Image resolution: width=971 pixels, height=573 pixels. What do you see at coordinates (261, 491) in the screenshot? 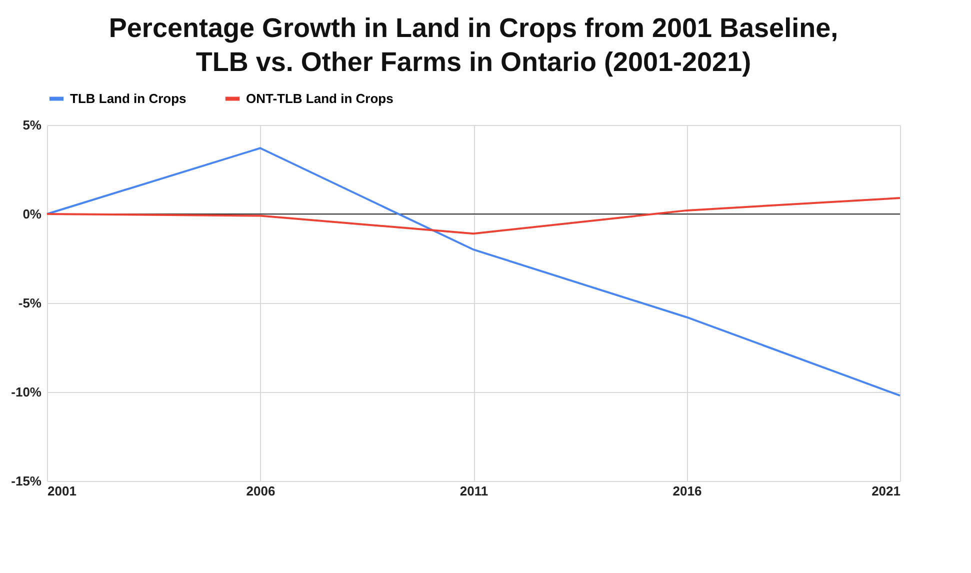
I see `x-tick-label: 2006` at bounding box center [261, 491].